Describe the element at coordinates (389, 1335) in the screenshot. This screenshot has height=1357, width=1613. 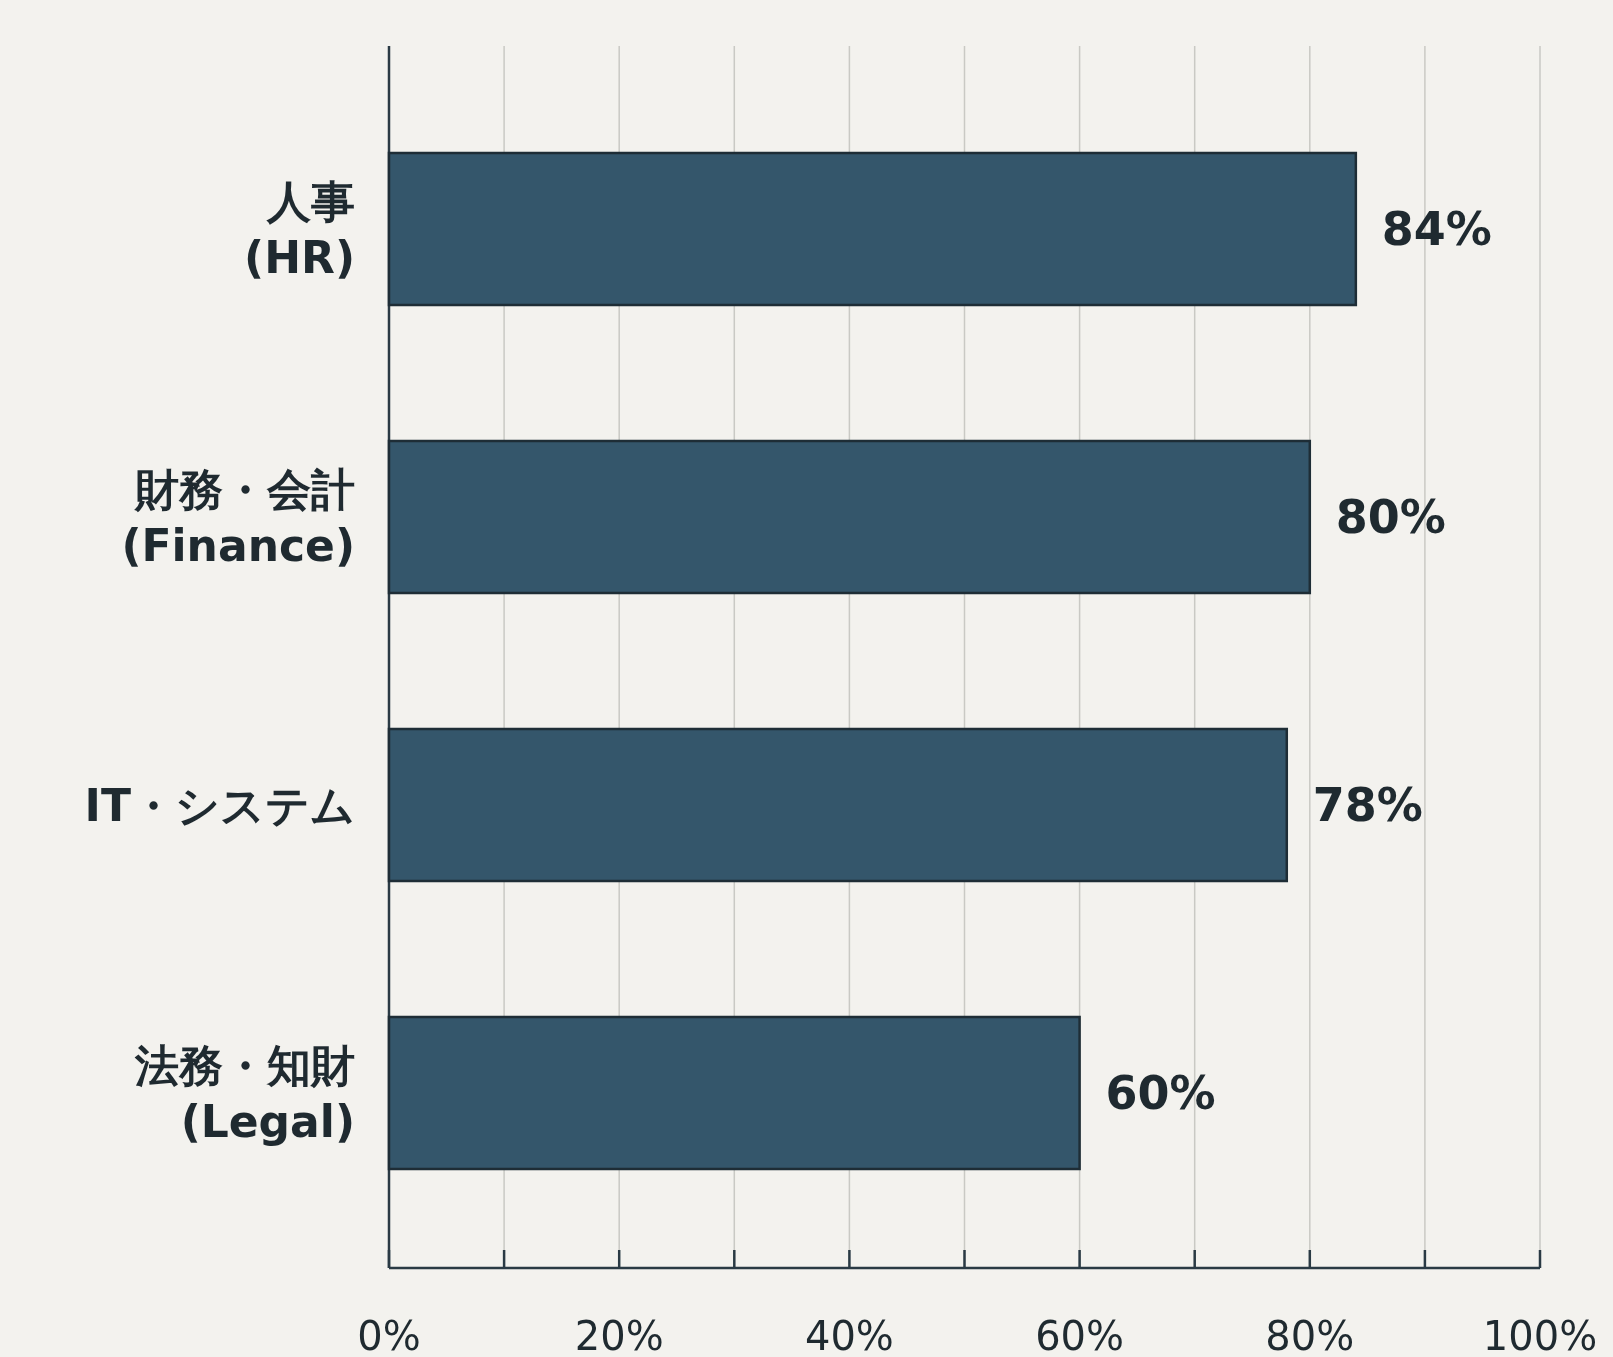
I see `x-tick-label: 0%` at that location.